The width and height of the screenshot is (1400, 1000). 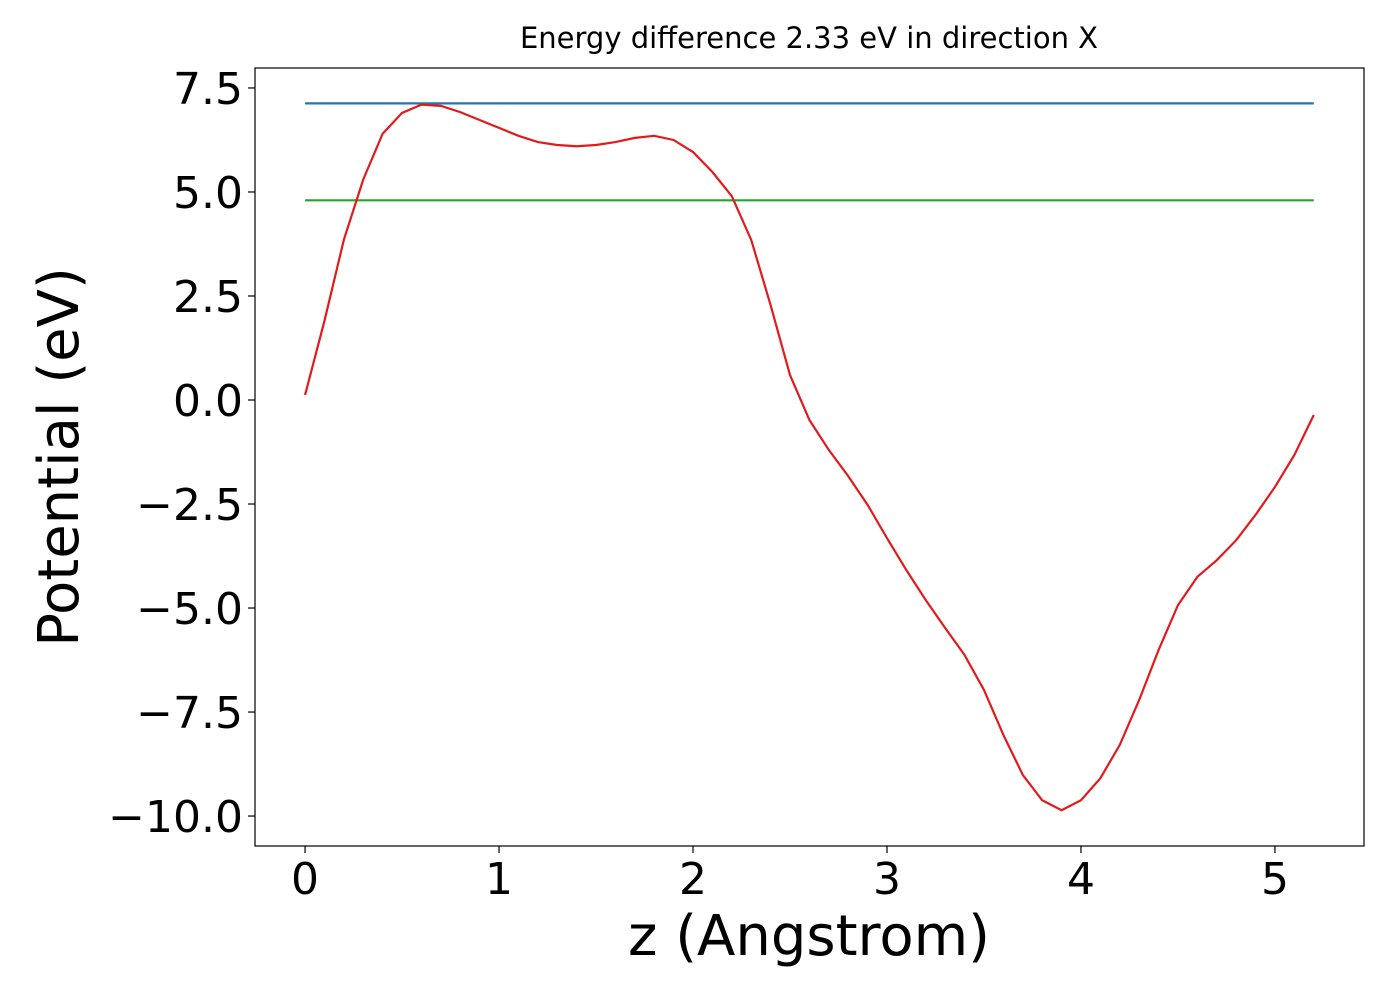 What do you see at coordinates (208, 297) in the screenshot?
I see `y-tick-label: 2.5` at bounding box center [208, 297].